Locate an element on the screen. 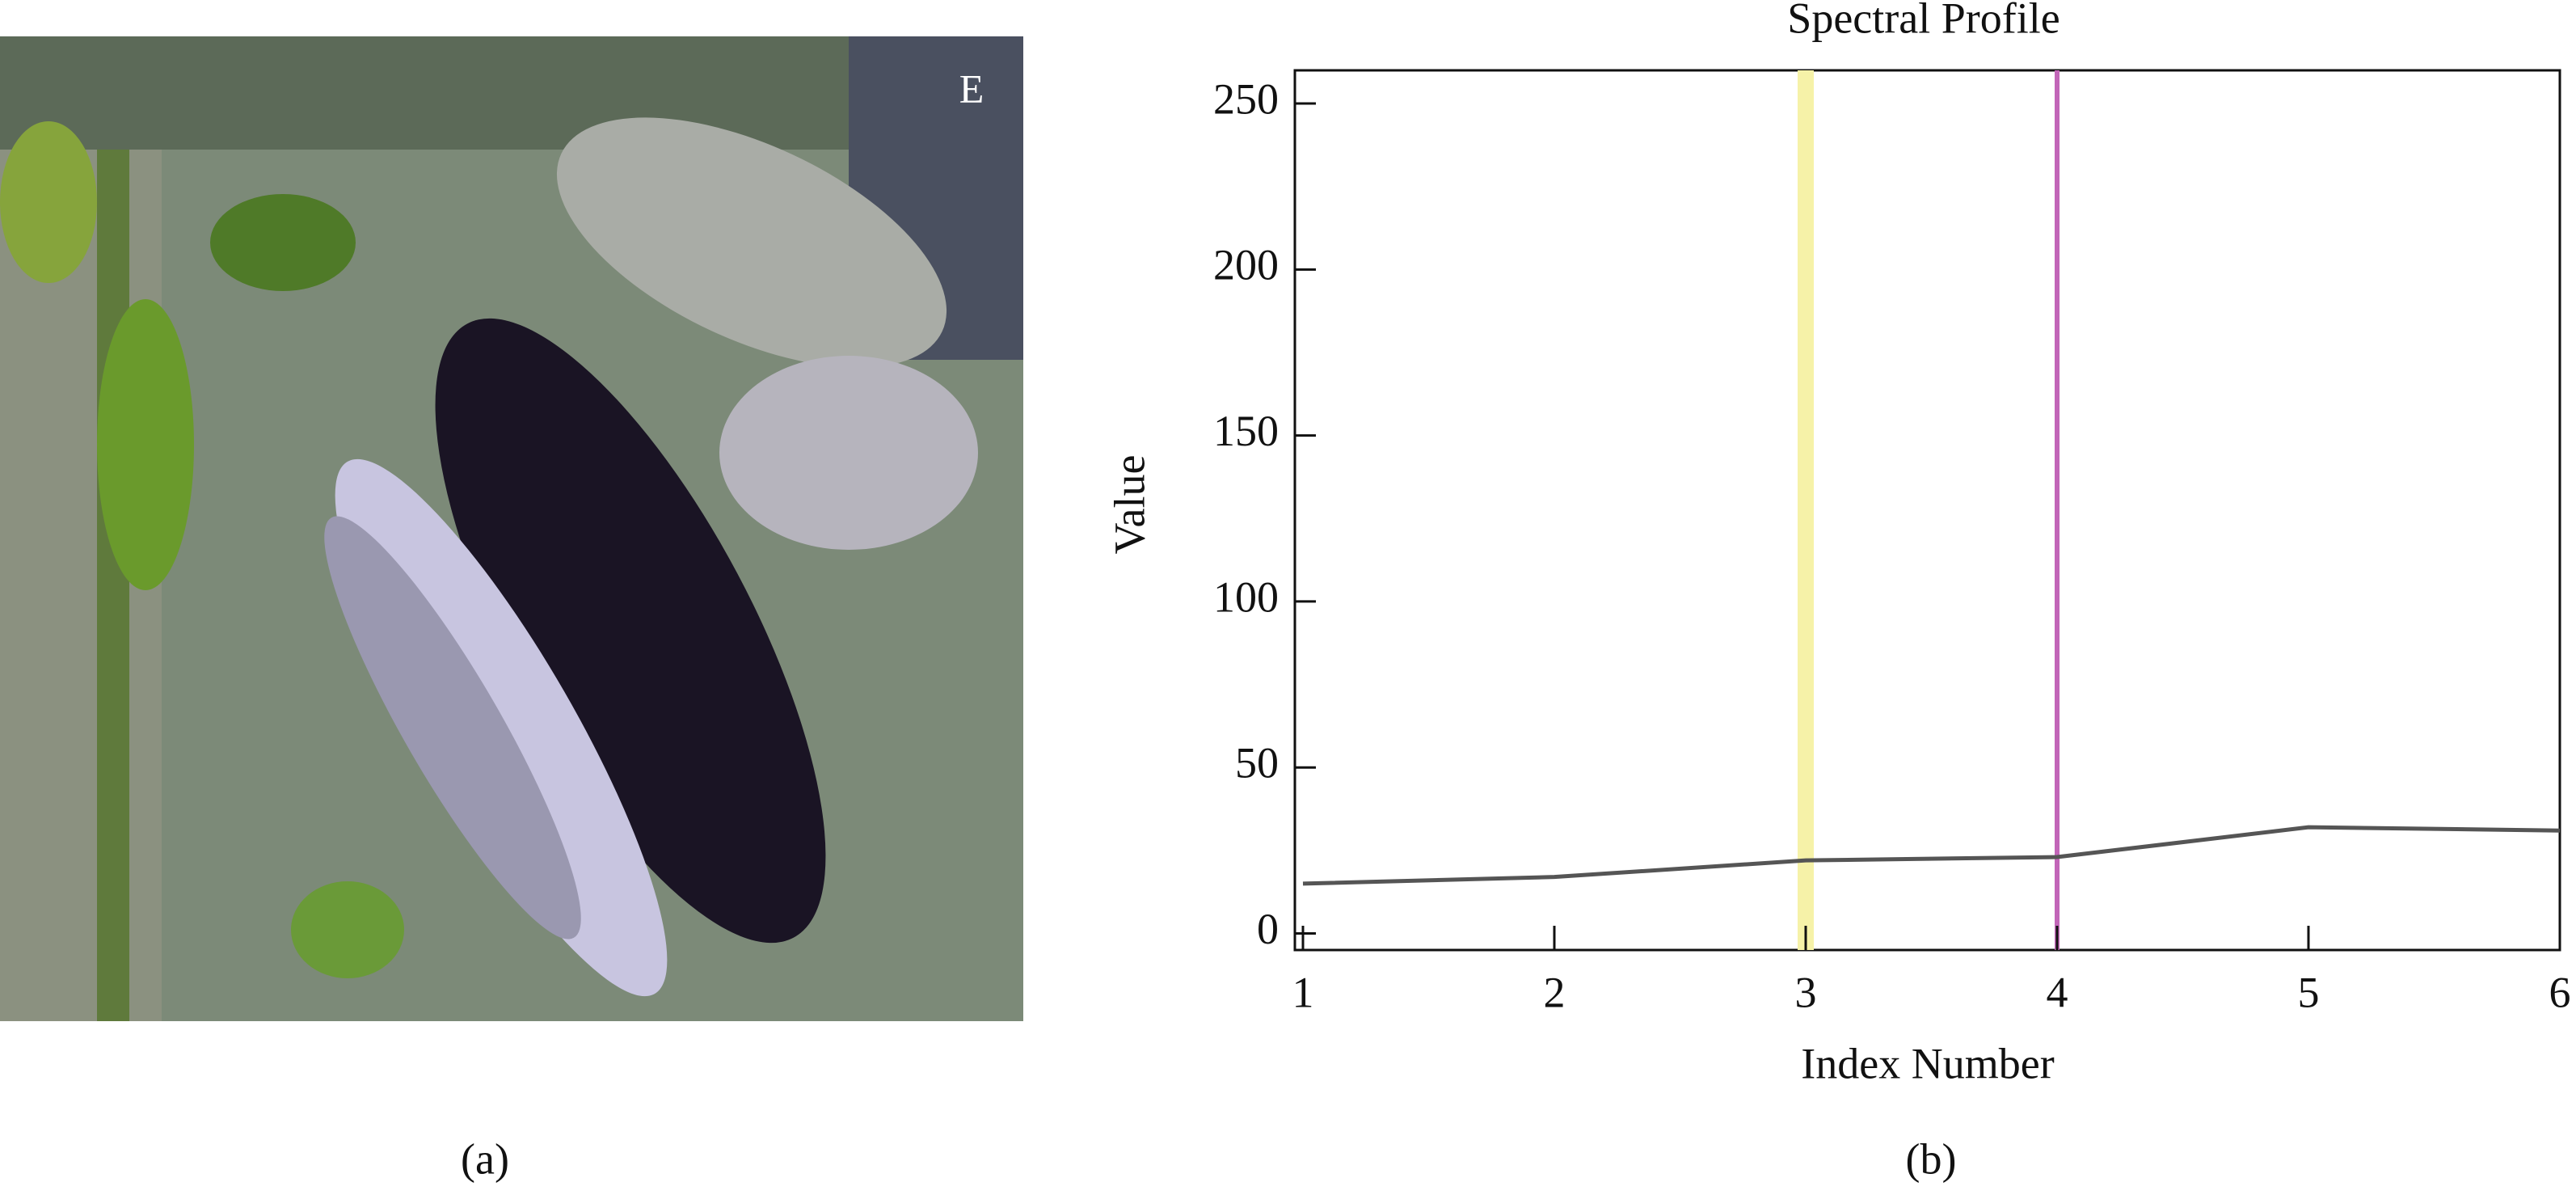  y-tick-label: 50 is located at coordinates (1257, 764).